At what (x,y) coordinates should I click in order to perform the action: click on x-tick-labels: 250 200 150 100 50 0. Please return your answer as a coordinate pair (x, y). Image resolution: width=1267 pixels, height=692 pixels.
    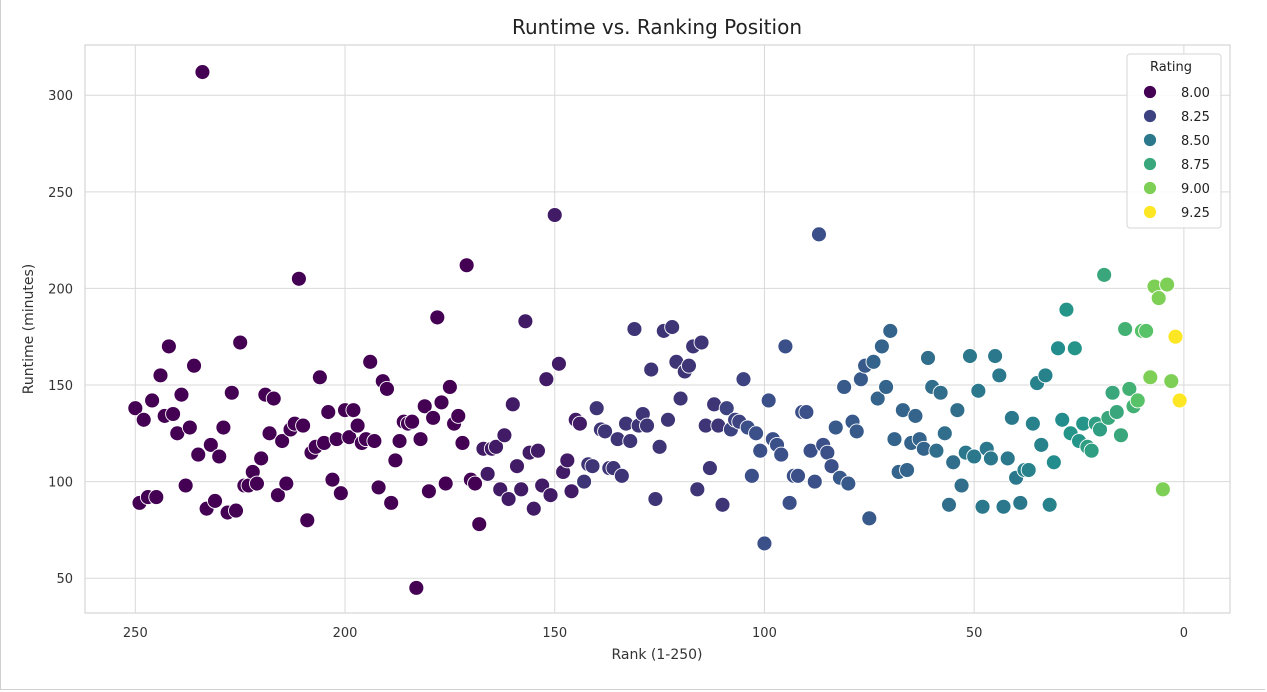
    Looking at the image, I should click on (655, 633).